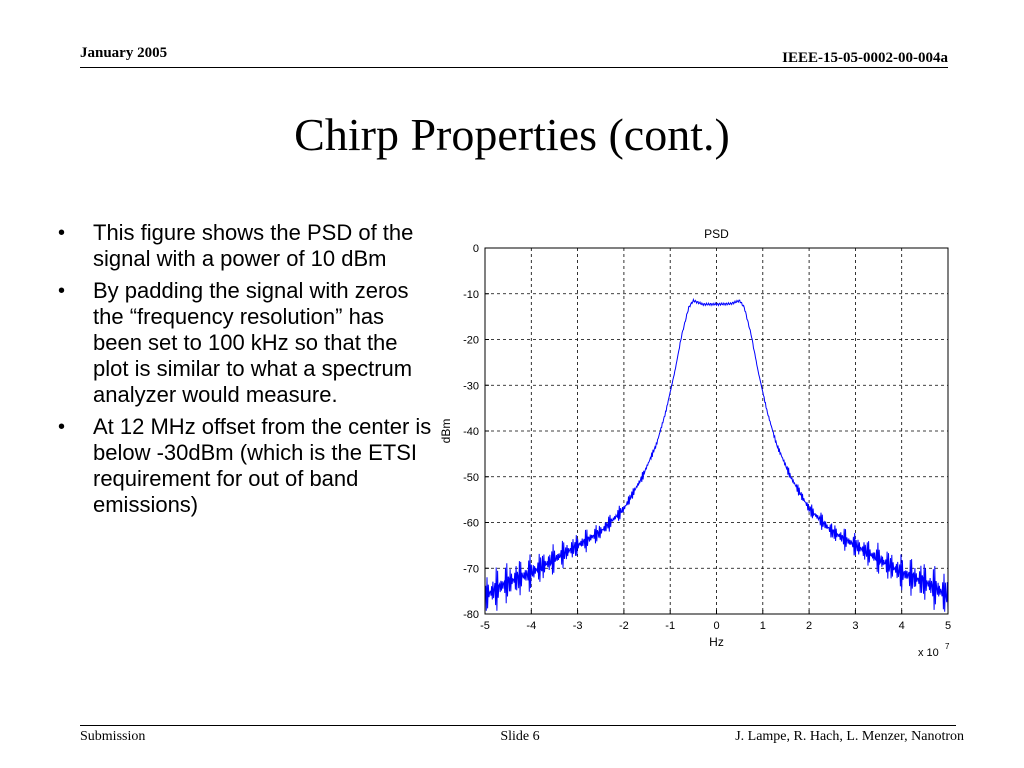  What do you see at coordinates (809, 626) in the screenshot?
I see `x-tick-label: 2` at bounding box center [809, 626].